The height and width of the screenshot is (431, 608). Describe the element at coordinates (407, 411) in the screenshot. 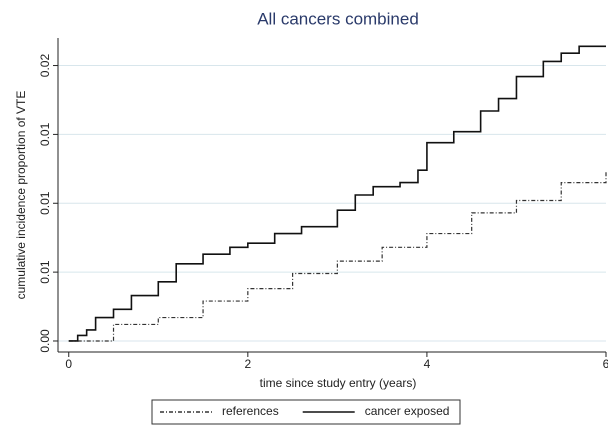

I see `legend-label: cancer exposed` at that location.